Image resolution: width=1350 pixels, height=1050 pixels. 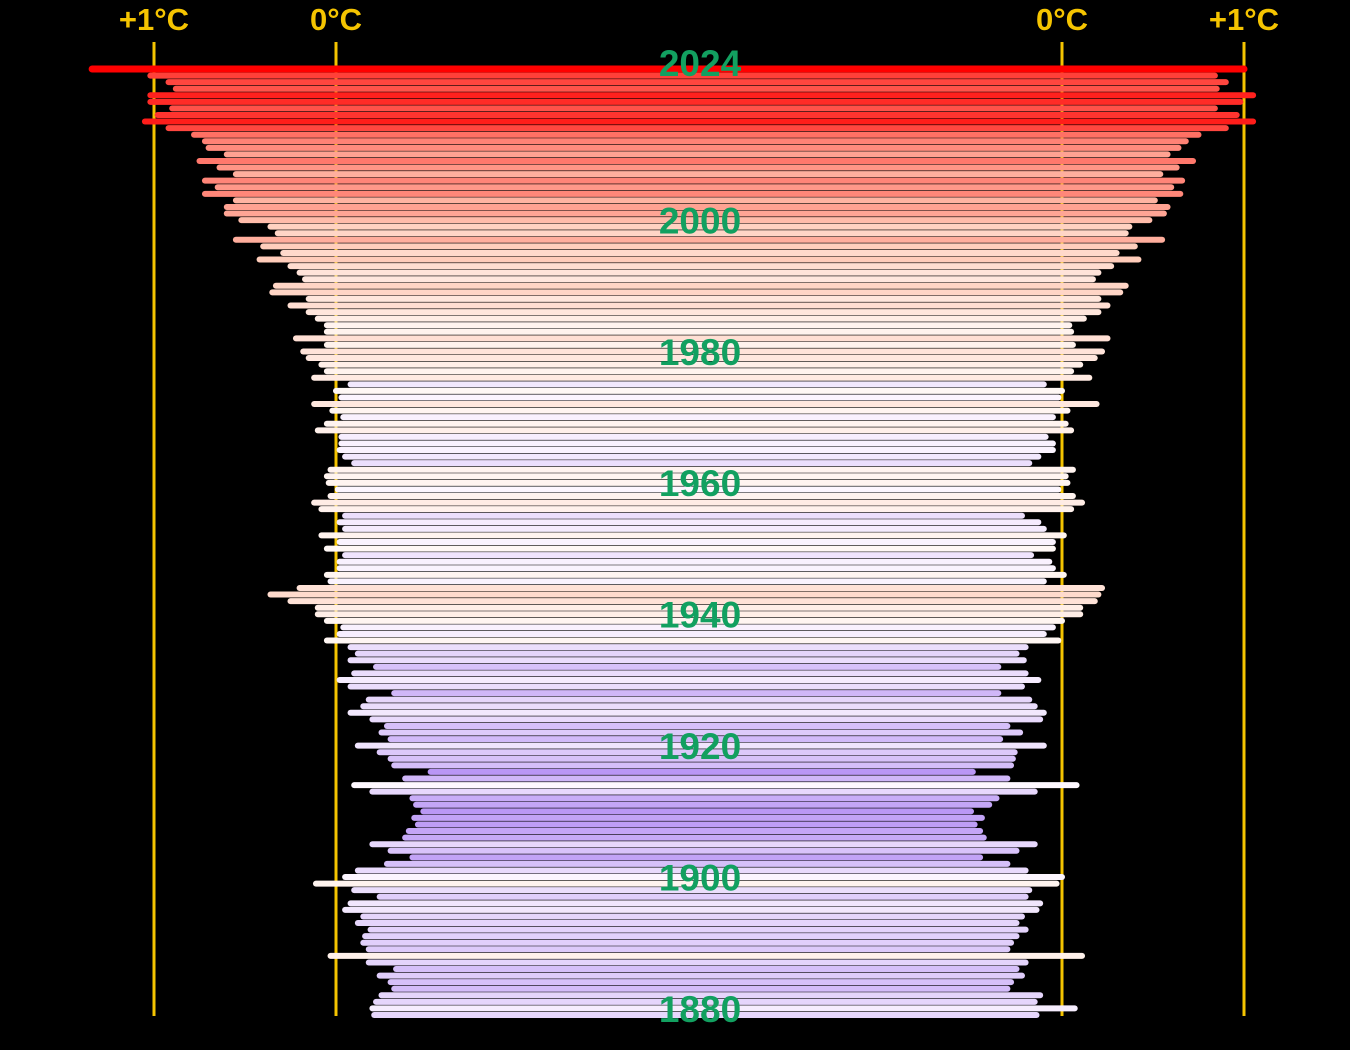 What do you see at coordinates (700, 1009) in the screenshot?
I see `year-label: 1880` at bounding box center [700, 1009].